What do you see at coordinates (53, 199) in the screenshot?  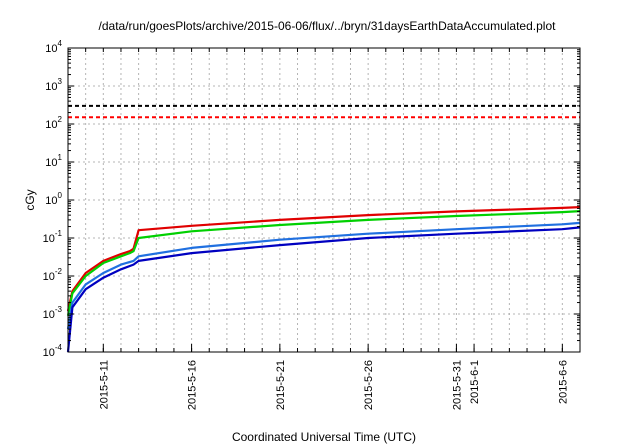 I see `y-tick-label: 10⁰` at bounding box center [53, 199].